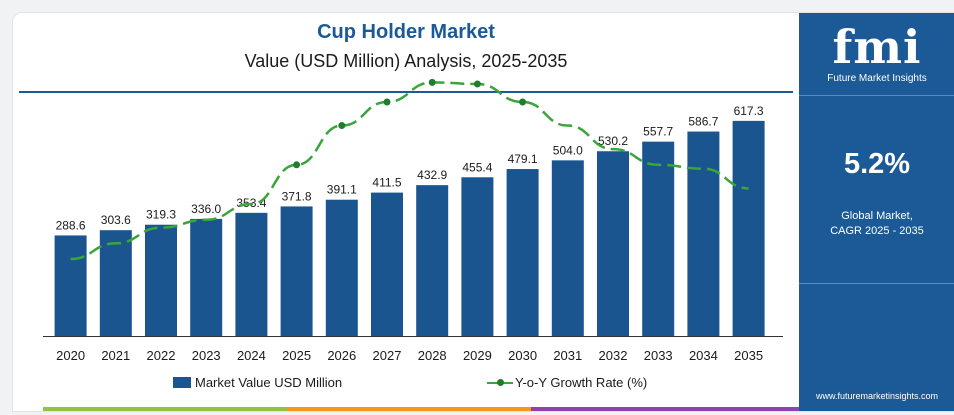  What do you see at coordinates (477, 167) in the screenshot?
I see `bar-data-label: 455.4` at bounding box center [477, 167].